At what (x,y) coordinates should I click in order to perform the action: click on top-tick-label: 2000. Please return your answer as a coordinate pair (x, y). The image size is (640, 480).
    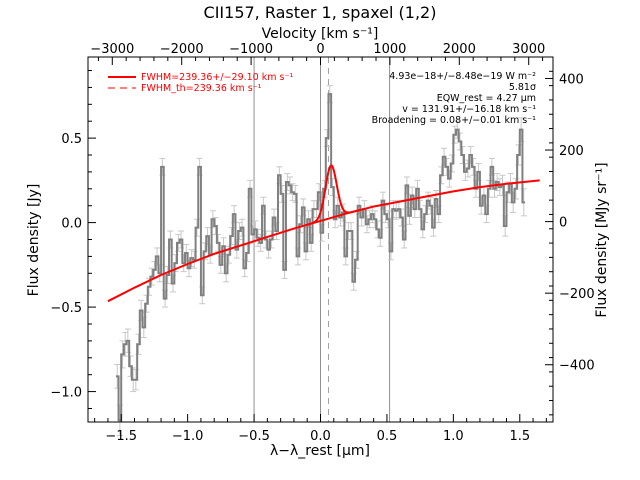
    Looking at the image, I should click on (459, 49).